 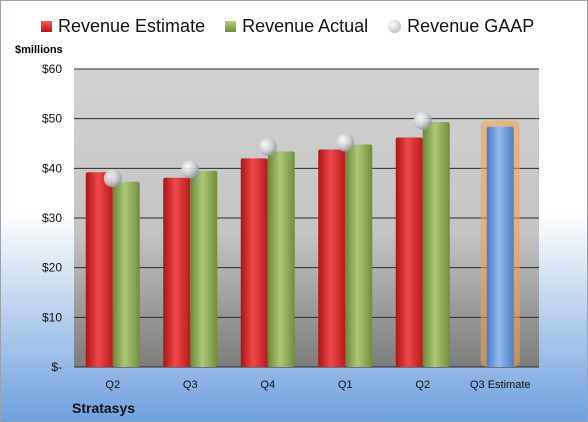 What do you see at coordinates (231, 26) in the screenshot?
I see `legend-swatch-actual` at bounding box center [231, 26].